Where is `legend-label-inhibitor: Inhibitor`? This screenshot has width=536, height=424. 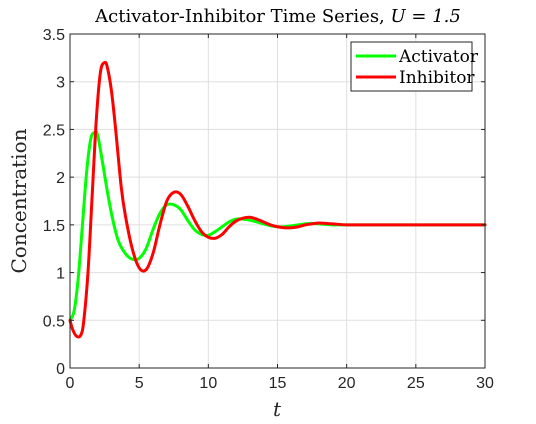 legend-label-inhibitor: Inhibitor is located at coordinates (437, 78).